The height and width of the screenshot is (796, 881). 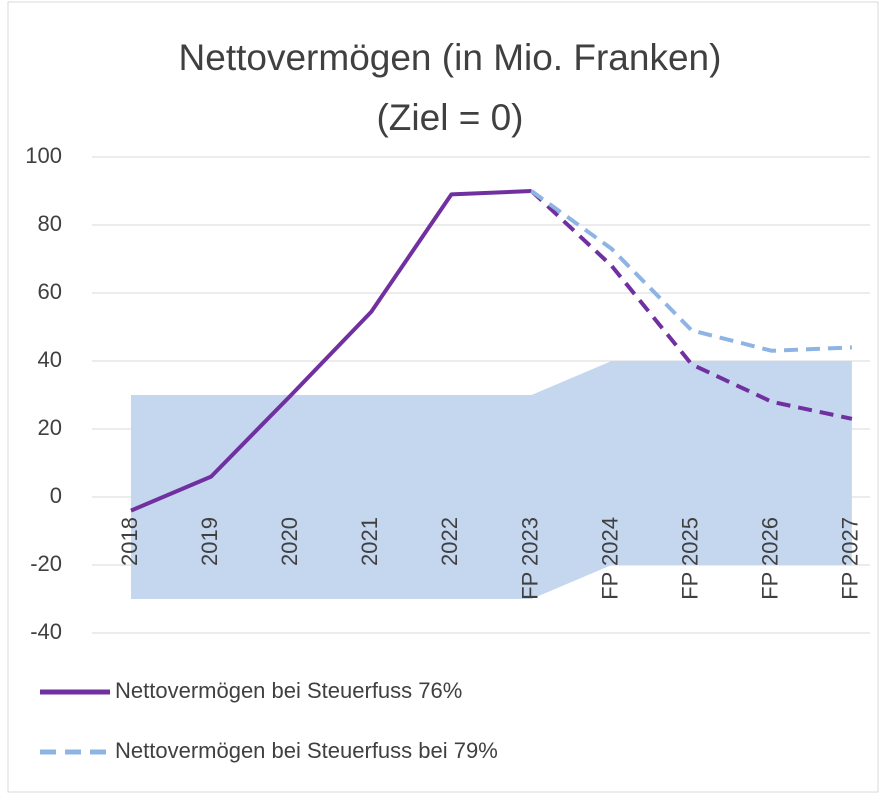 I want to click on x-tick-label: 2020, so click(x=289, y=541).